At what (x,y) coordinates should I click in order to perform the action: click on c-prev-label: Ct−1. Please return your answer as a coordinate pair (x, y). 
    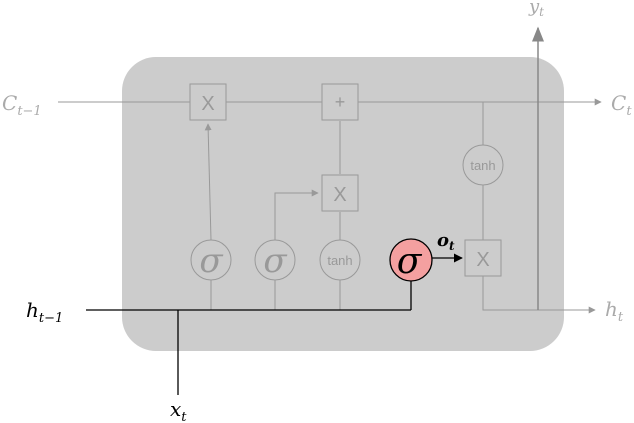
    Looking at the image, I should click on (22, 105).